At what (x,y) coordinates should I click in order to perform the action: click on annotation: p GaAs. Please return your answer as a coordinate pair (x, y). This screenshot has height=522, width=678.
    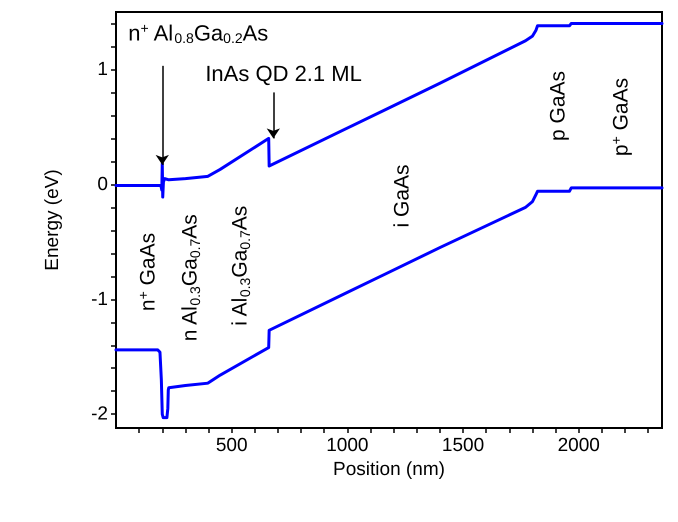
    Looking at the image, I should click on (558, 106).